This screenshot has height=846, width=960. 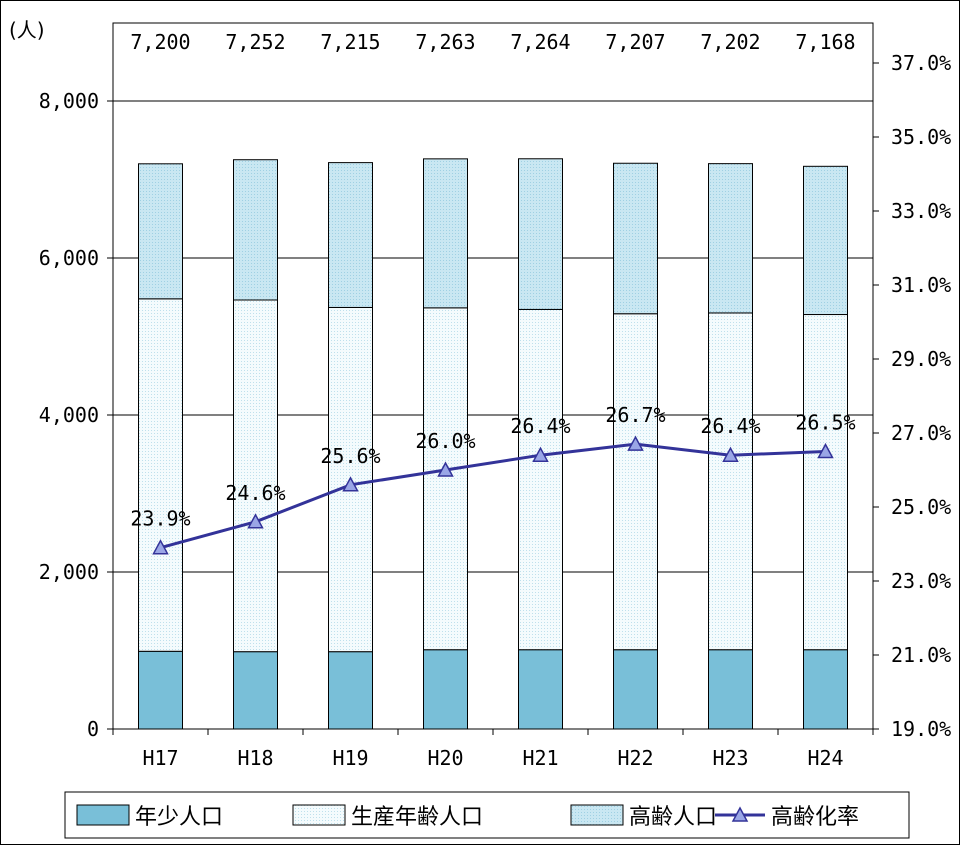 I want to click on legend-marker, so click(x=740, y=814).